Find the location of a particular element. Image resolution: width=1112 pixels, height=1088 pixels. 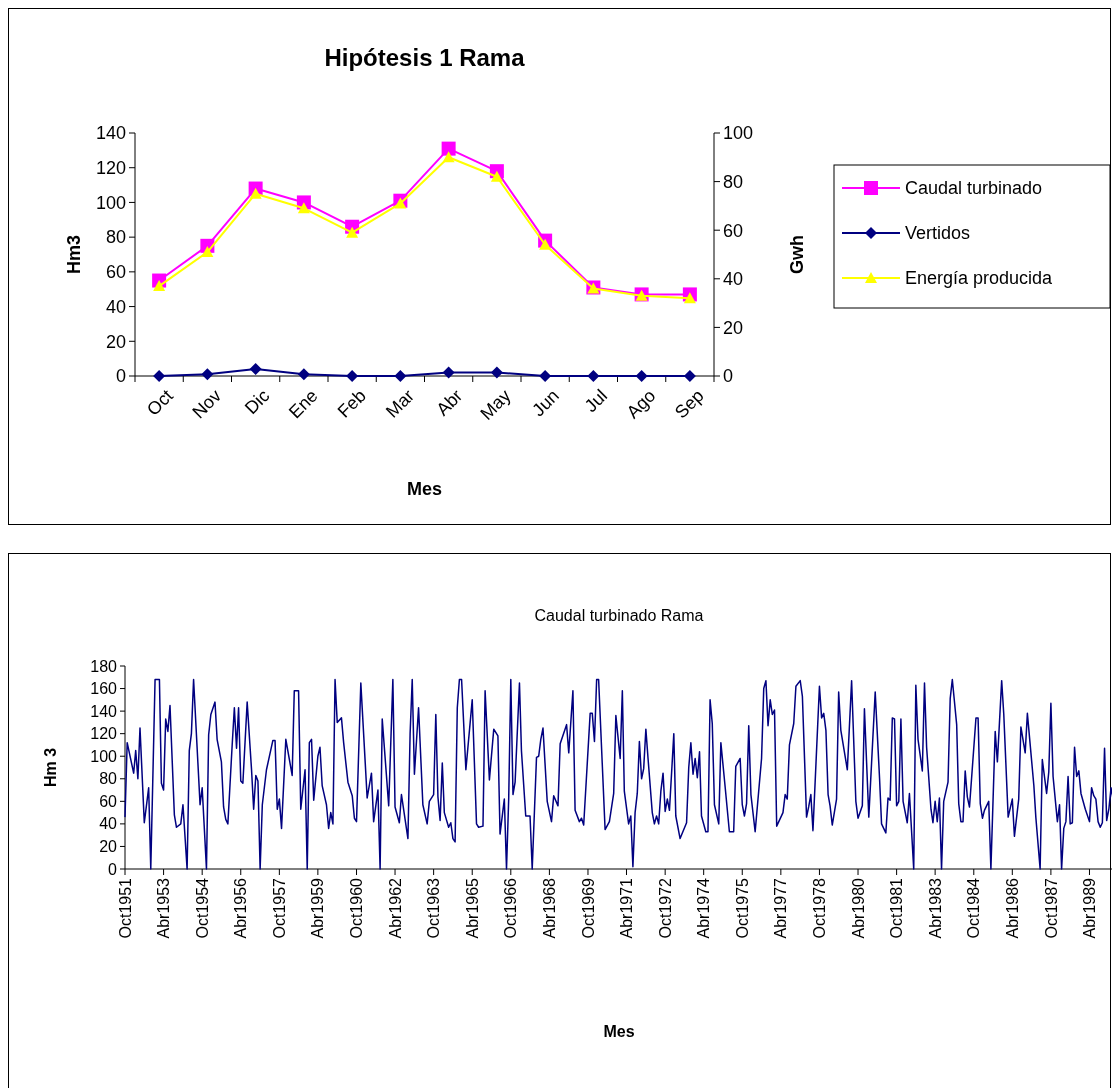

y2-tick-label: 60 is located at coordinates (733, 230).